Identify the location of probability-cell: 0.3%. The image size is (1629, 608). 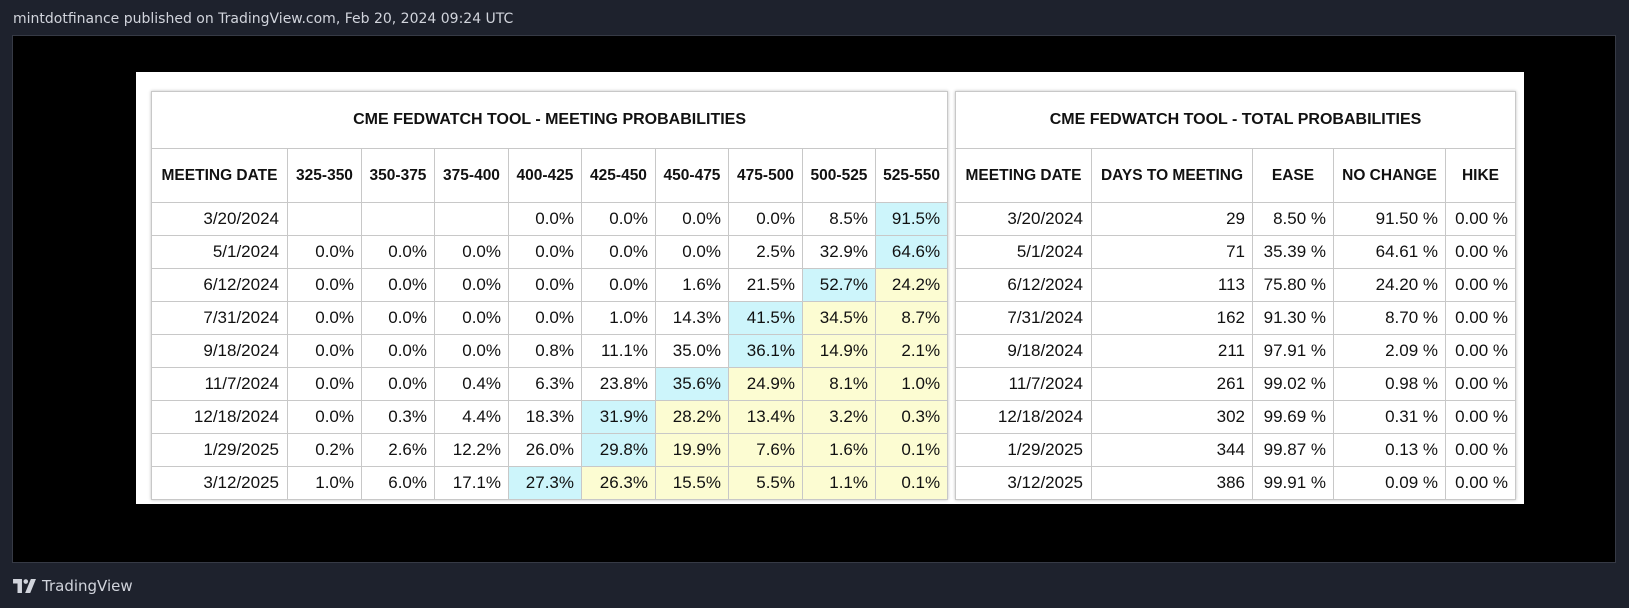
(398, 417).